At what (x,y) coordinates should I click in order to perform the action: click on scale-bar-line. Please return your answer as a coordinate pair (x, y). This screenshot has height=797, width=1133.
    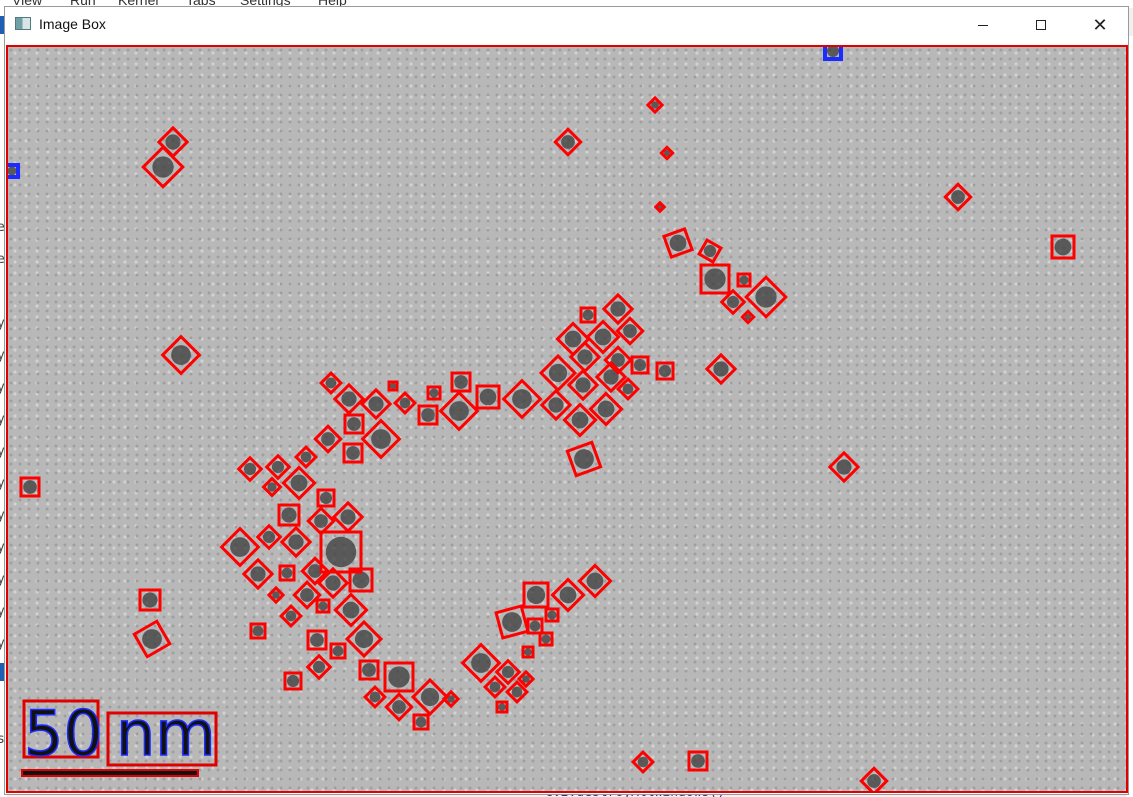
    Looking at the image, I should click on (110, 773).